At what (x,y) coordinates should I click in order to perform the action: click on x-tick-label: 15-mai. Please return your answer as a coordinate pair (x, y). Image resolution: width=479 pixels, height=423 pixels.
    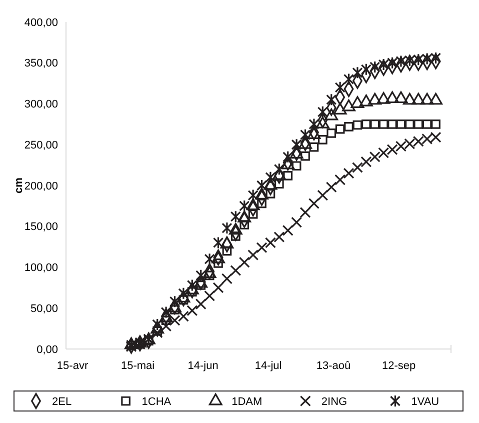
    Looking at the image, I should click on (137, 366).